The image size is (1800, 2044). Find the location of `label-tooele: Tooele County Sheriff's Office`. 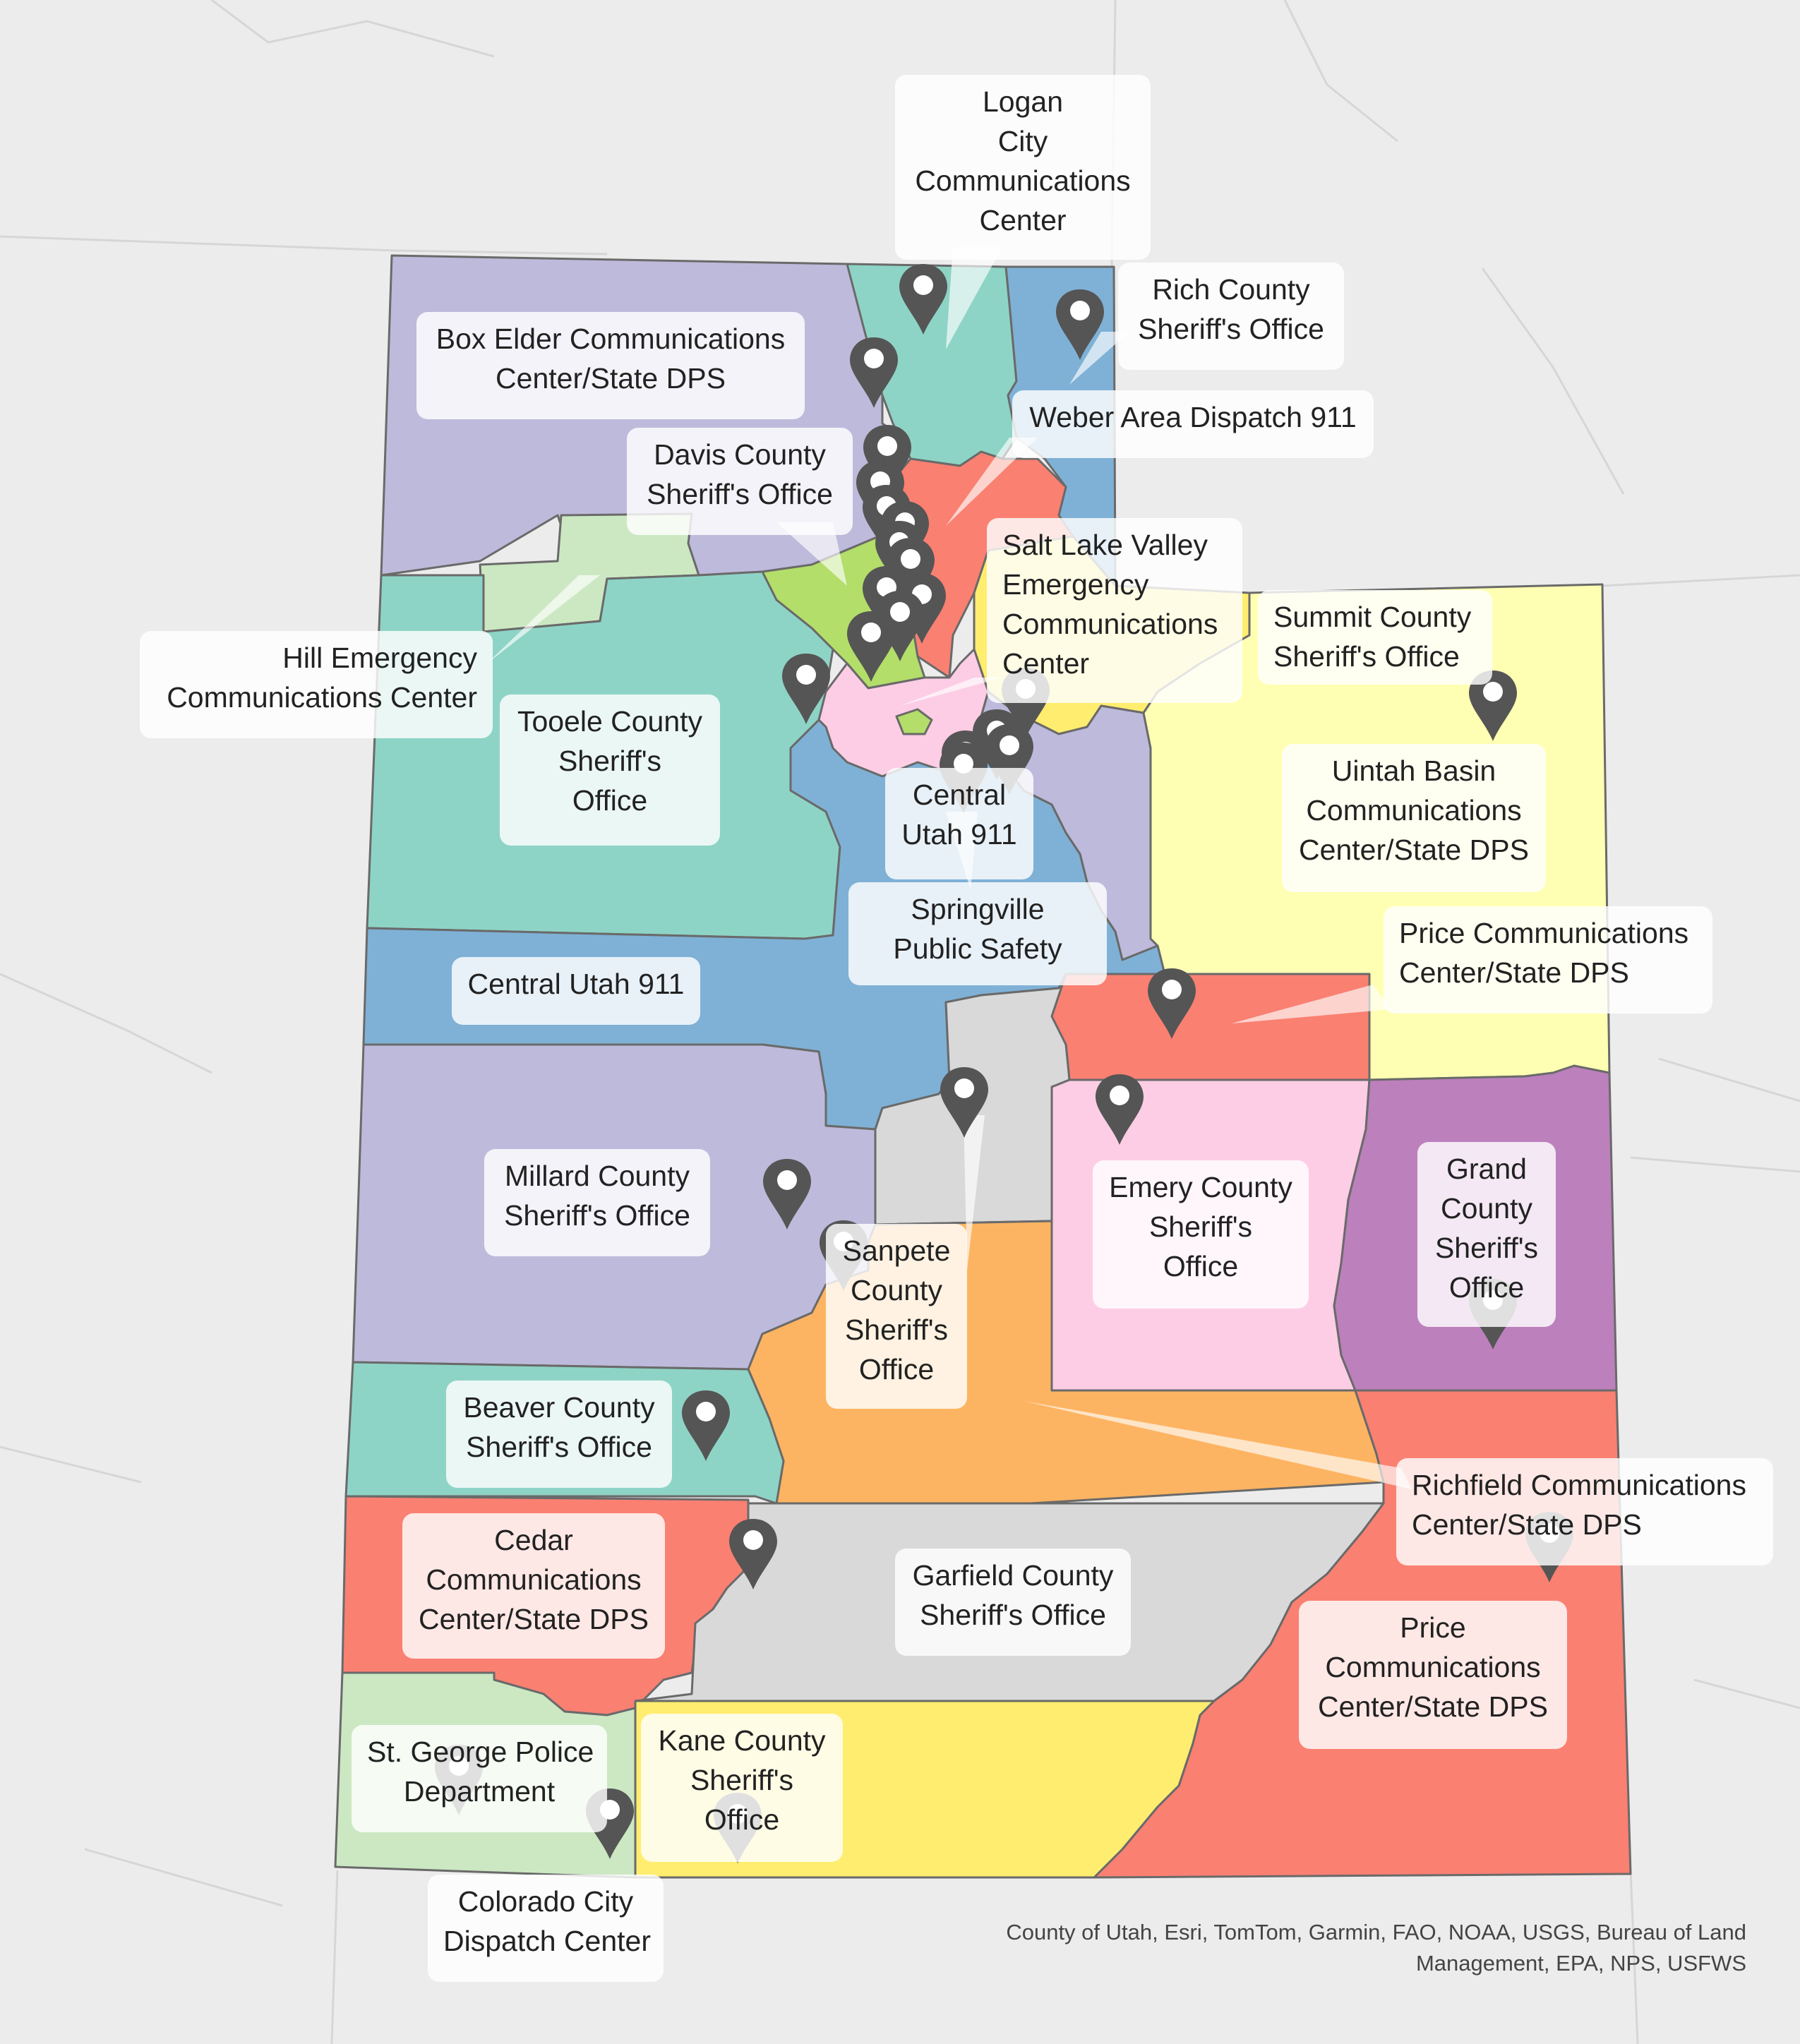

label-tooele: Tooele County Sheriff's Office is located at coordinates (610, 770).